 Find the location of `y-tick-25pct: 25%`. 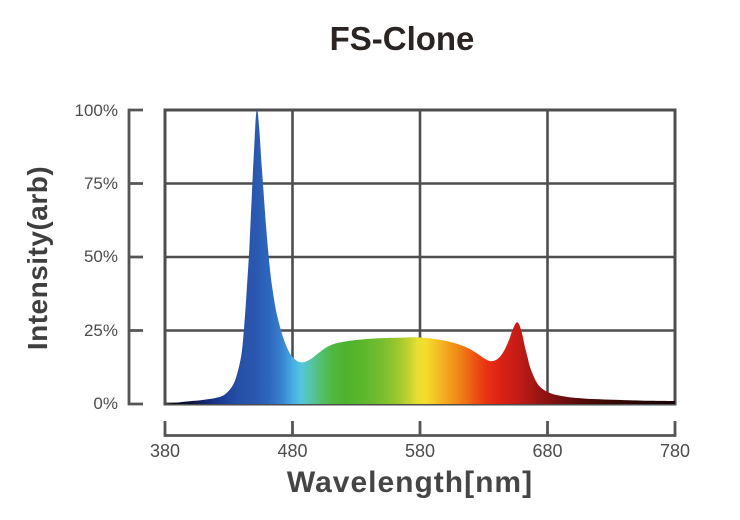

y-tick-25pct: 25% is located at coordinates (100, 330).